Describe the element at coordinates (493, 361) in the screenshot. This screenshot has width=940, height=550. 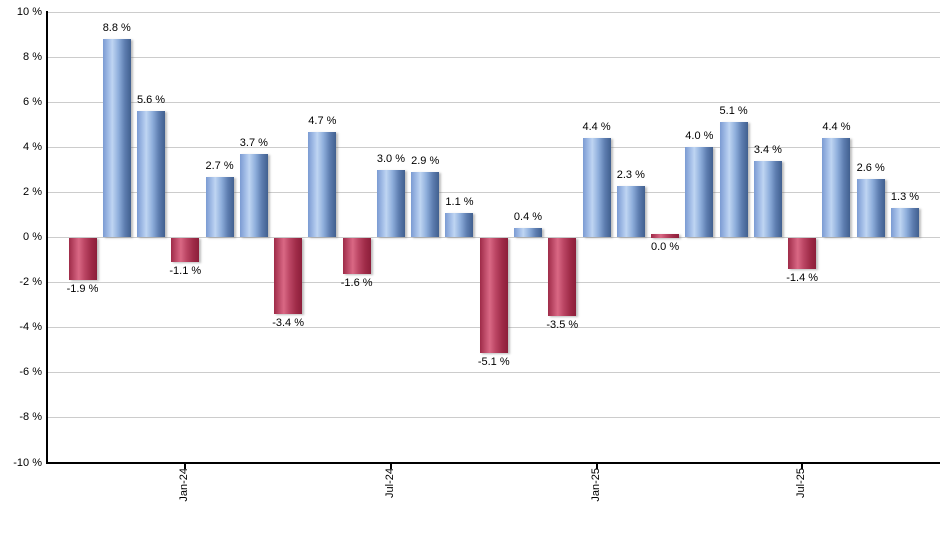
I see `bar-value-label: -5.1 %` at that location.